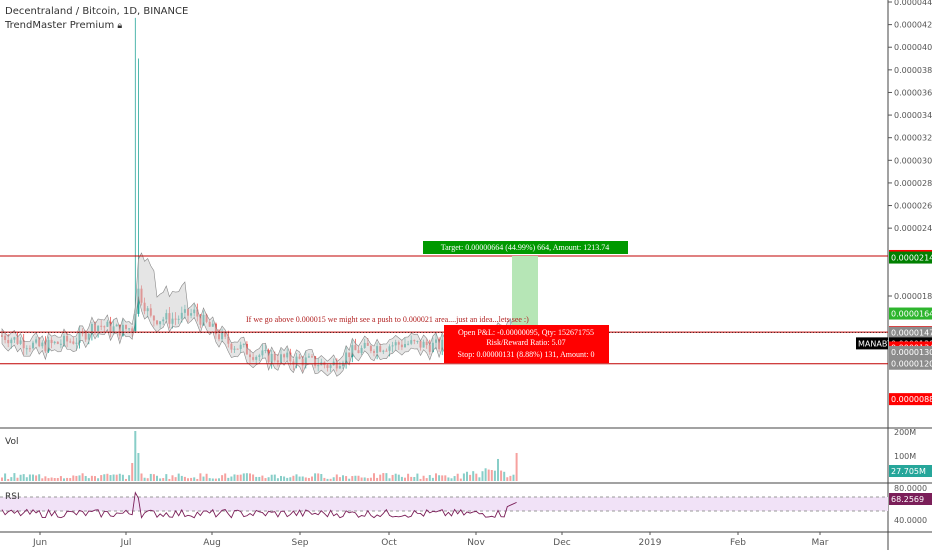 This screenshot has width=932, height=550. I want to click on time-tick-label: Nov, so click(476, 543).